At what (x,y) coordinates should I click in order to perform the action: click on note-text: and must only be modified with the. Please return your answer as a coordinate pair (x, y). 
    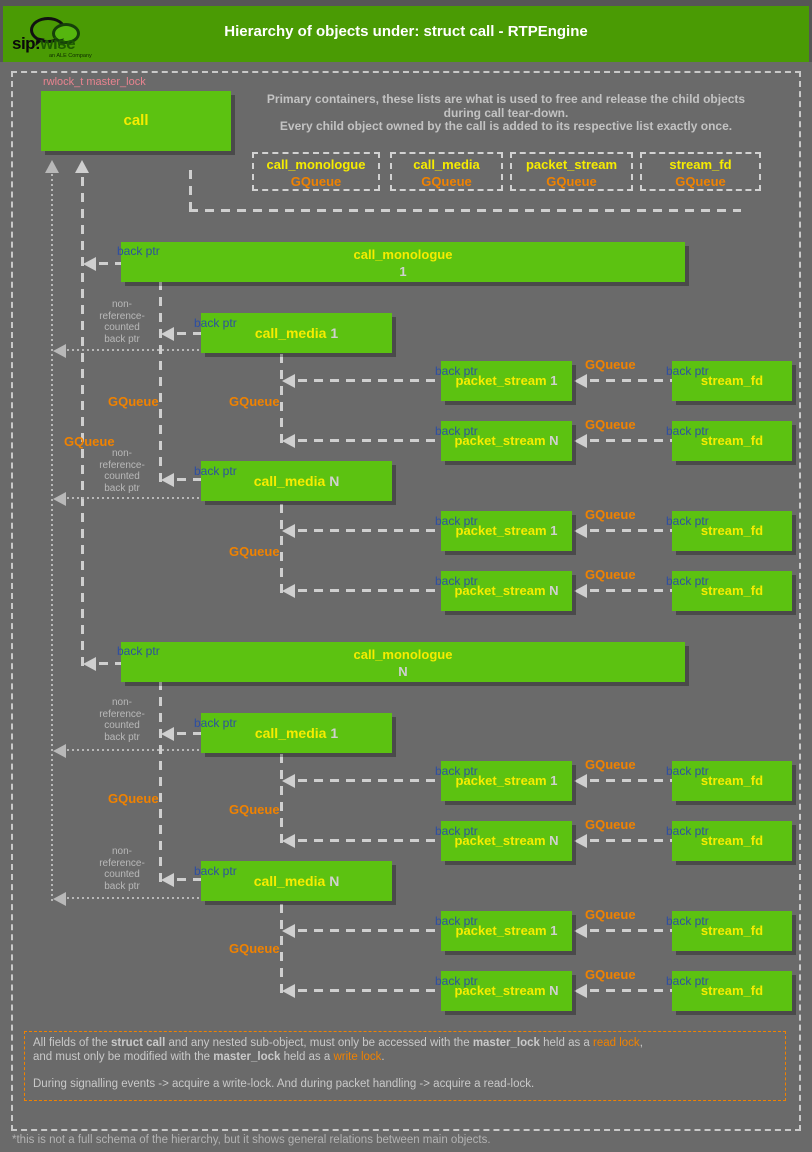
    Looking at the image, I should click on (123, 1056).